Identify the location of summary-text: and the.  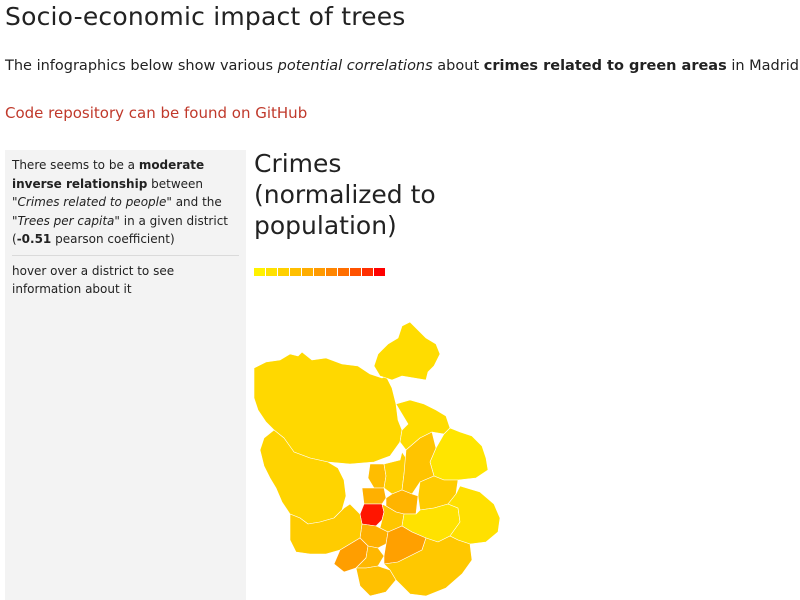
(196, 202).